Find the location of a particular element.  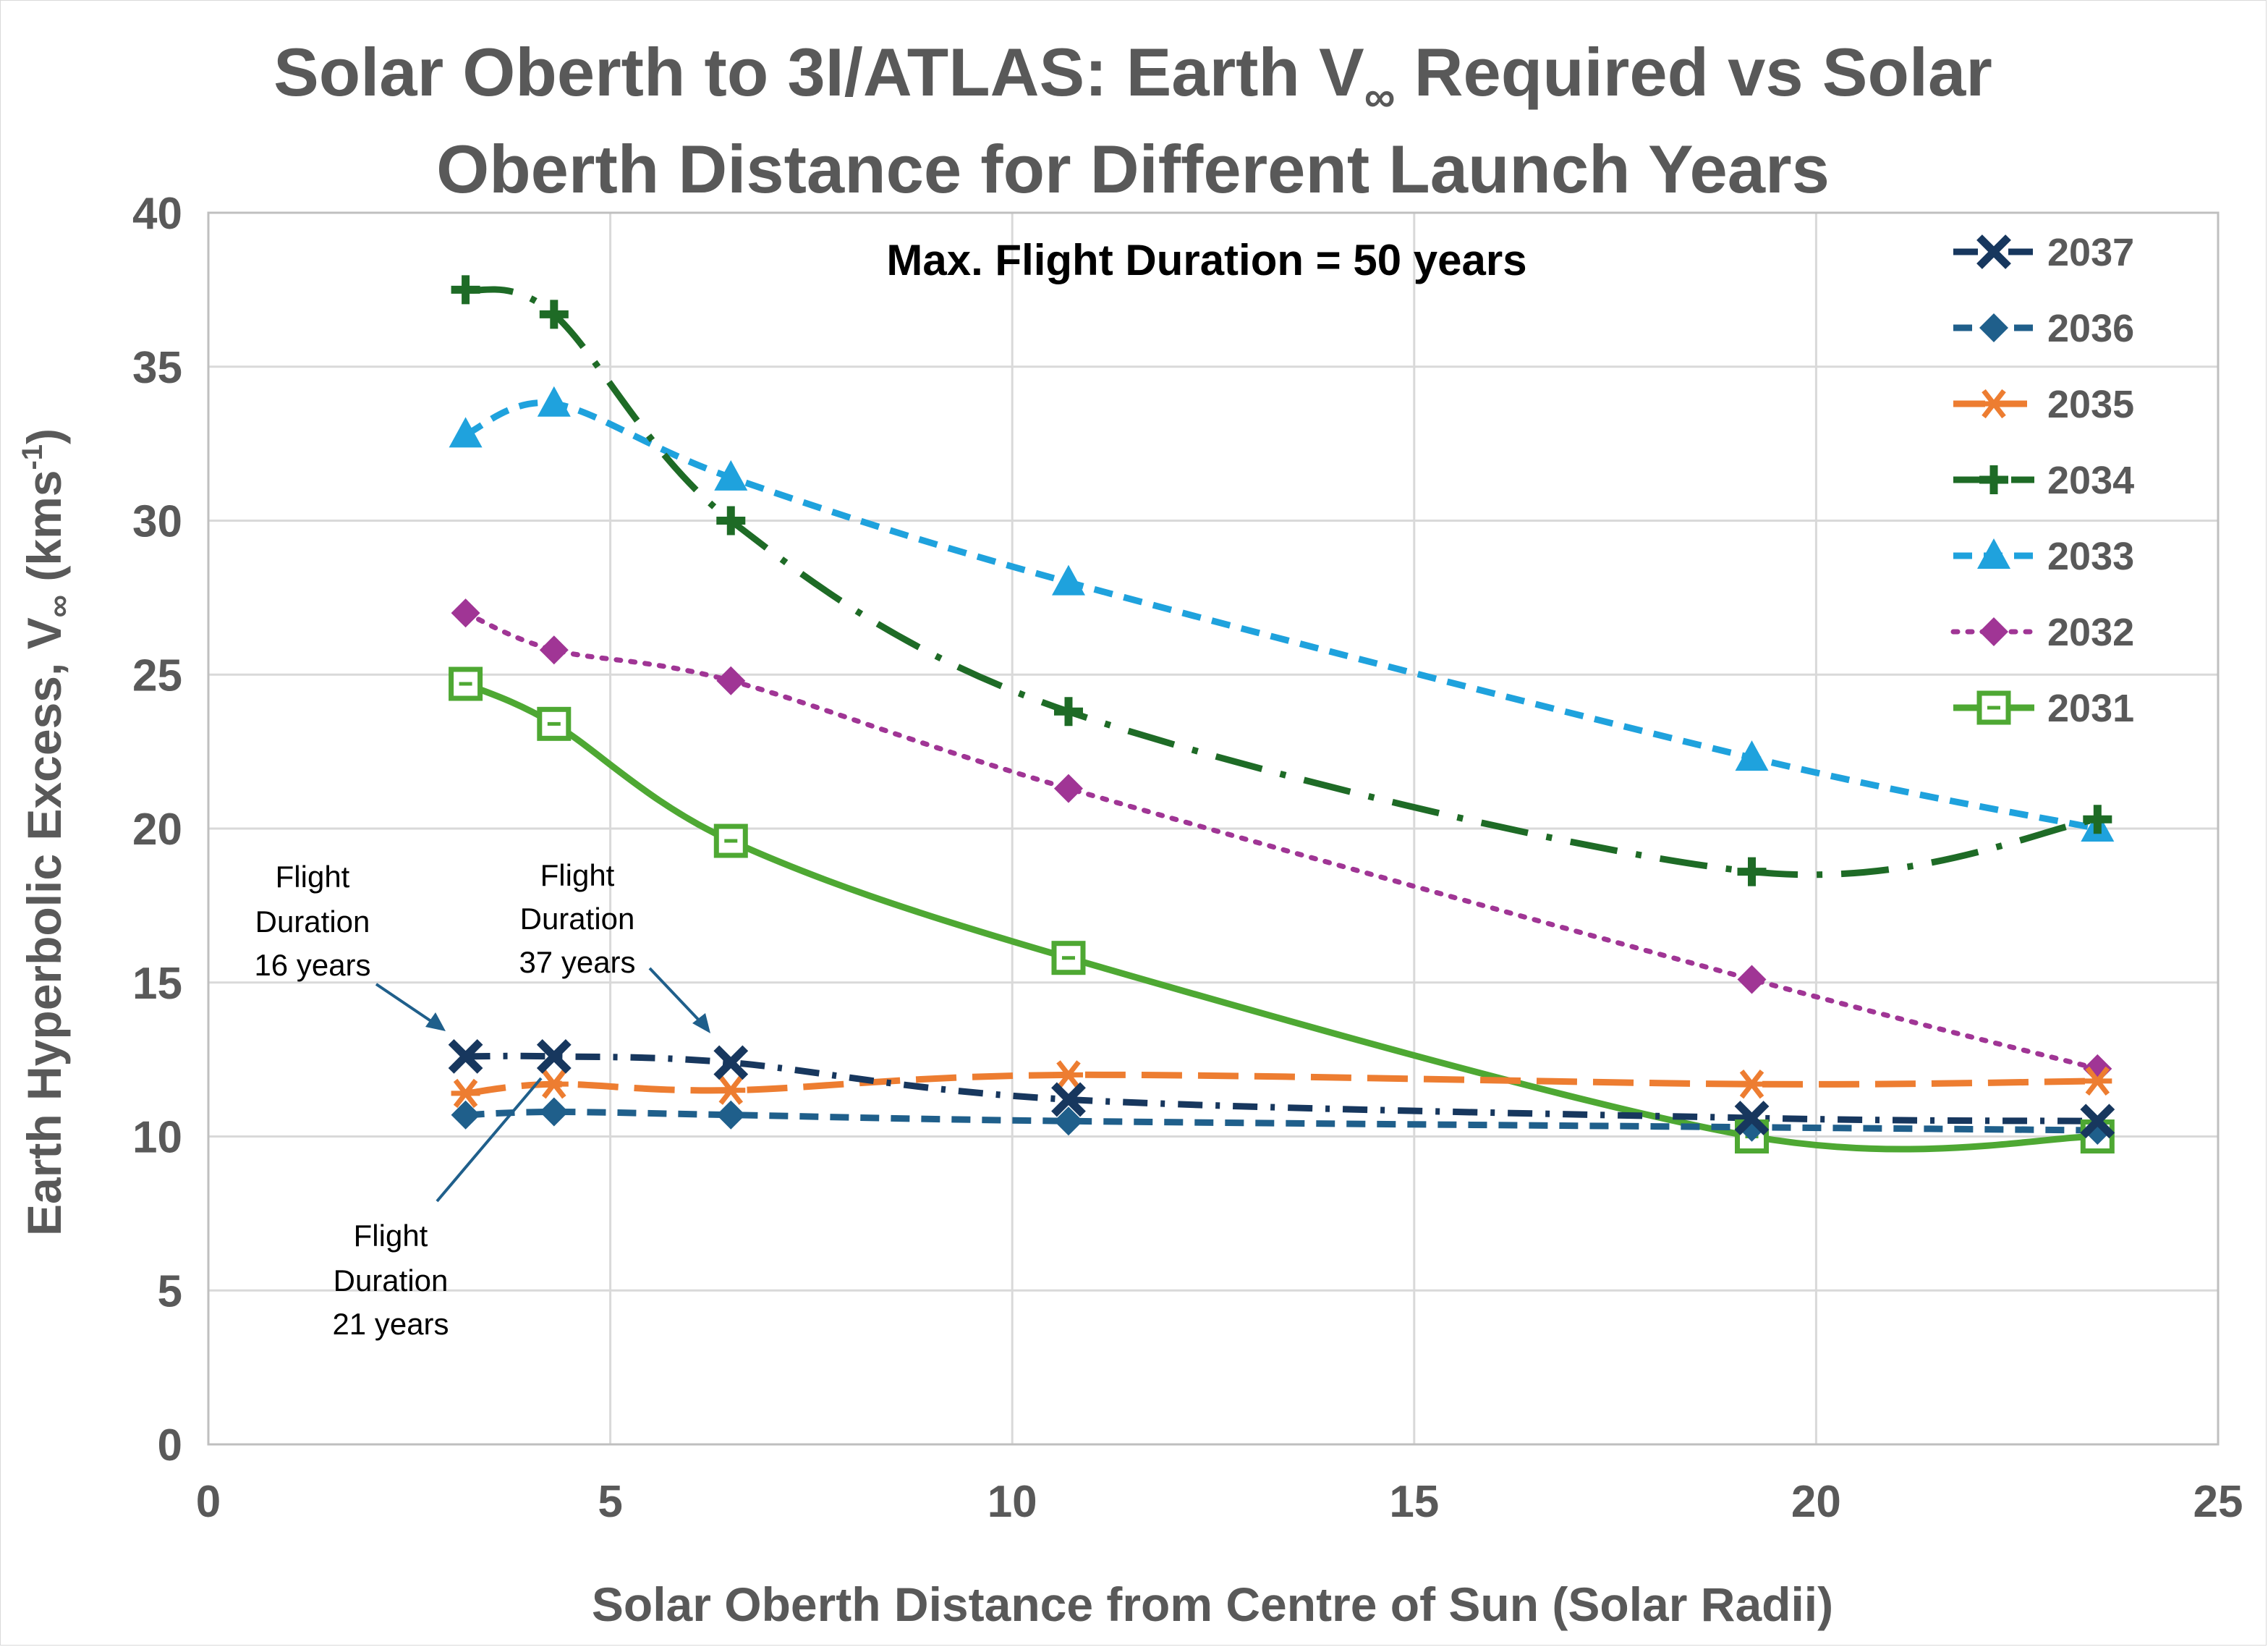

legend: 2037 2036 2035 2034 2033 2032 2031 is located at coordinates (2042, 480).